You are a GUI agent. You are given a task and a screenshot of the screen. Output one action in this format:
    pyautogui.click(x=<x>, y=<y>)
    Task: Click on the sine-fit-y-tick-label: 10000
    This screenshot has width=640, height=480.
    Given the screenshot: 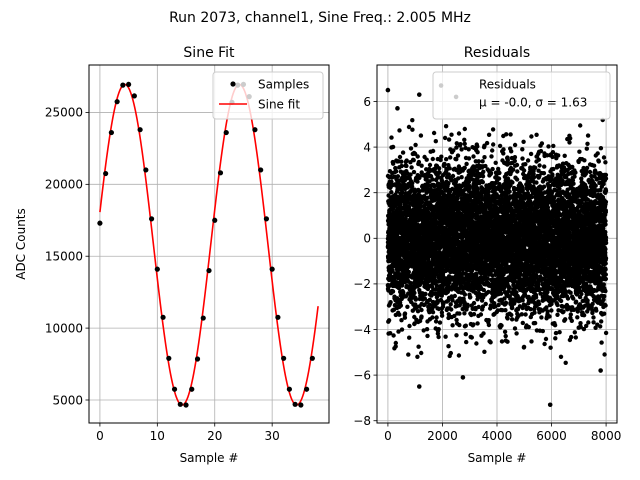 What is the action you would take?
    pyautogui.click(x=64, y=328)
    